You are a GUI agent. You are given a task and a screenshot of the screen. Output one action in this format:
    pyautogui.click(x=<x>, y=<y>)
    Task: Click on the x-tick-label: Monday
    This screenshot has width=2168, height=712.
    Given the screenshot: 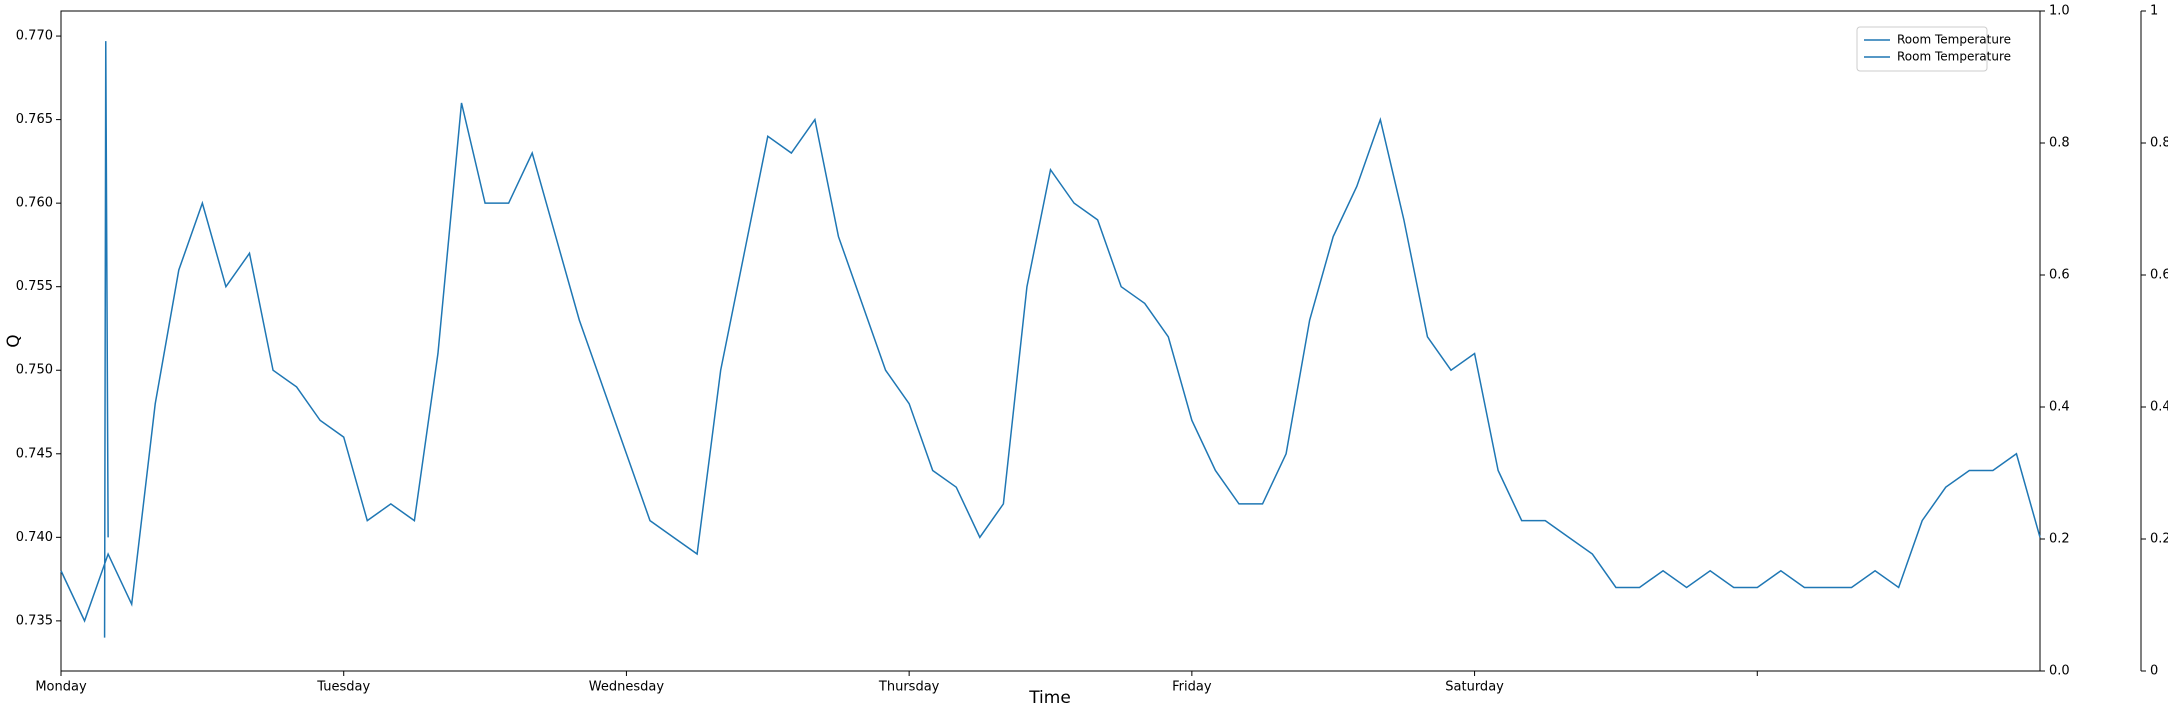 What is the action you would take?
    pyautogui.click(x=61, y=687)
    